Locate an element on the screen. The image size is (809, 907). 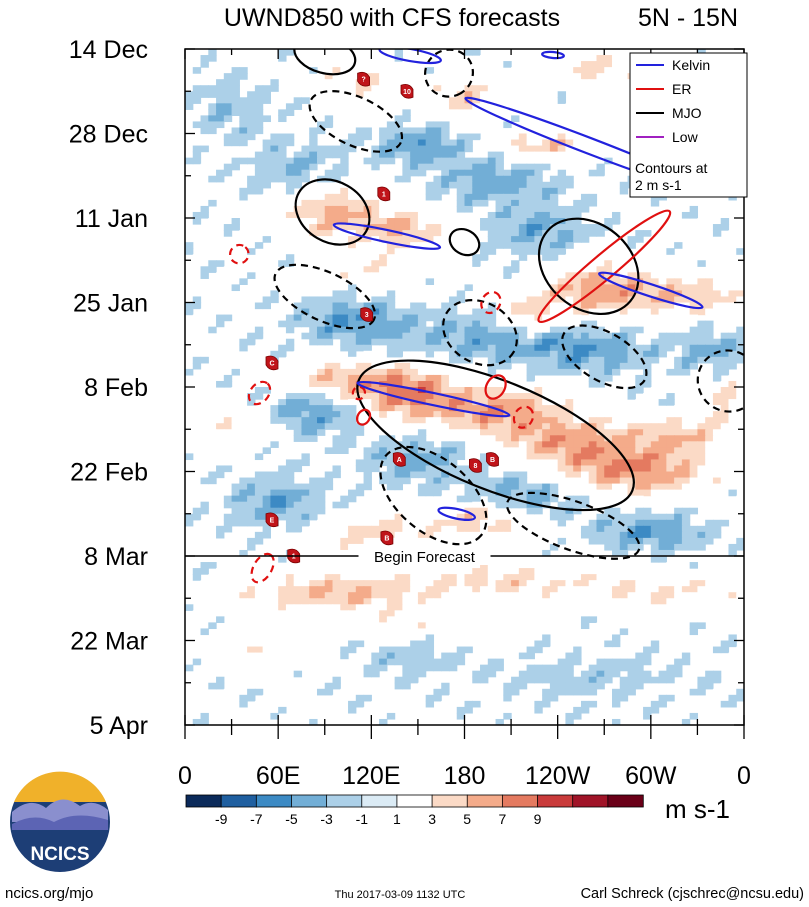
footer-url: ncics.org/mjo is located at coordinates (49, 893).